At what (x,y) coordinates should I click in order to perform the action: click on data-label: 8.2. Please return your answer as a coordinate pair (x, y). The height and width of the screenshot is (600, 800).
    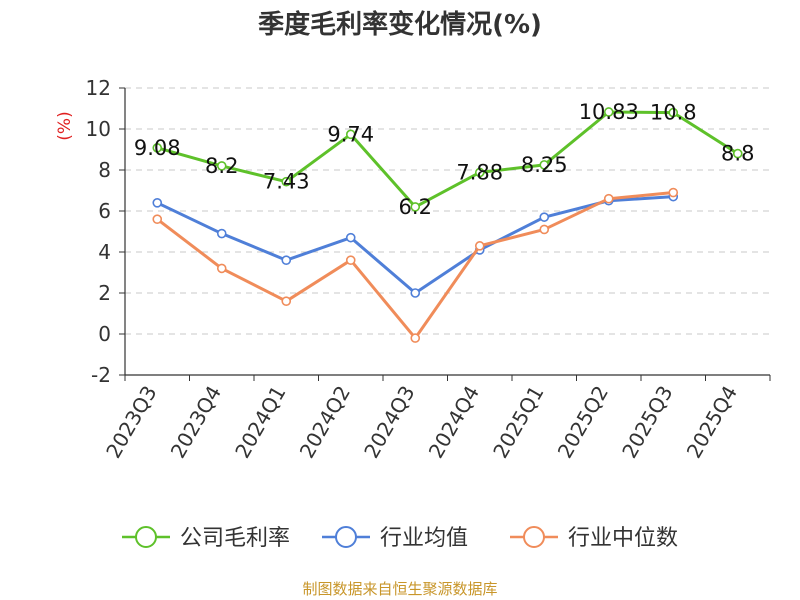
    Looking at the image, I should click on (221, 166).